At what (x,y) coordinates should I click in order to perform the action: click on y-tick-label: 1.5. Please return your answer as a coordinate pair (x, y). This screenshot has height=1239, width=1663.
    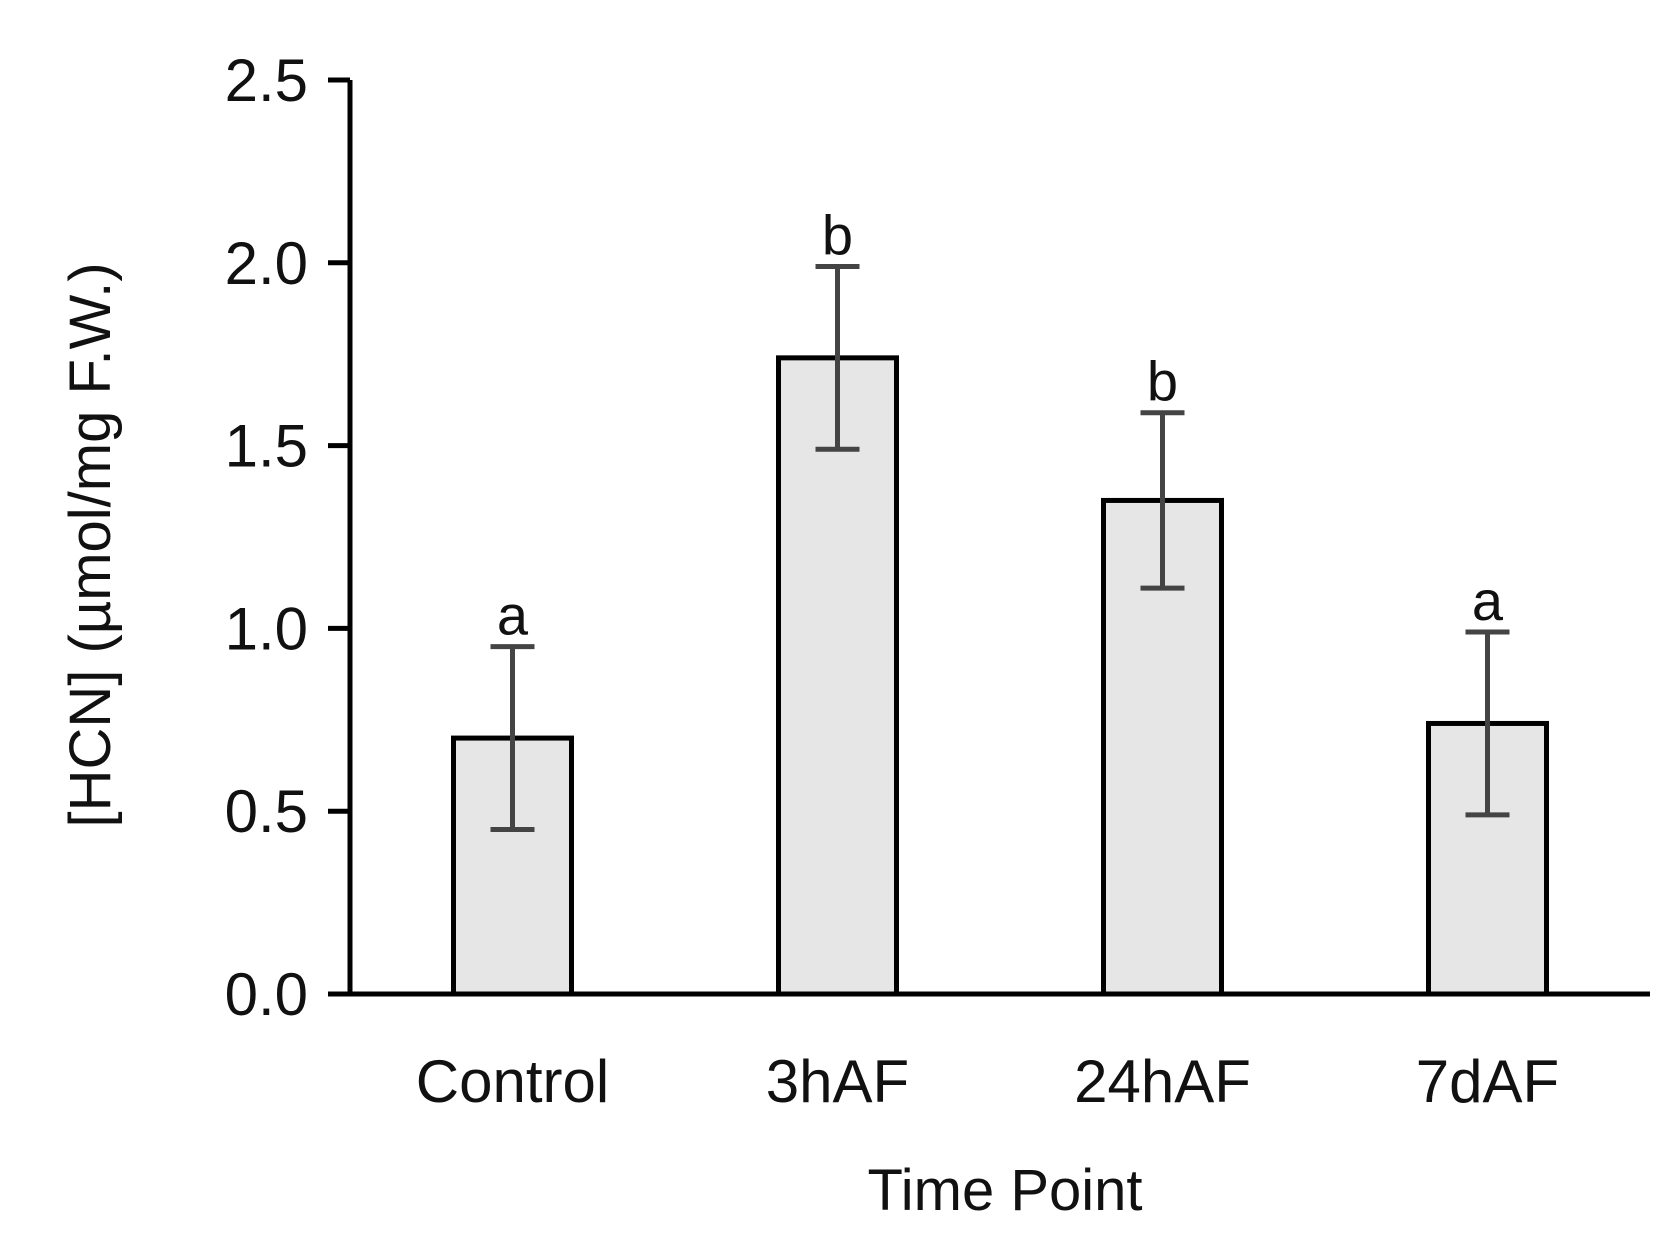
    Looking at the image, I should click on (266, 446).